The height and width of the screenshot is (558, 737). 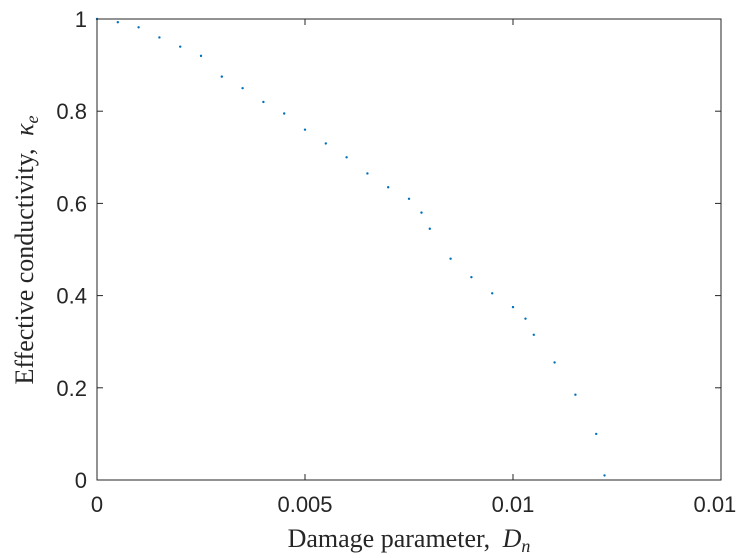 What do you see at coordinates (24, 129) in the screenshot?
I see `y-axis-label-symbol: κ` at bounding box center [24, 129].